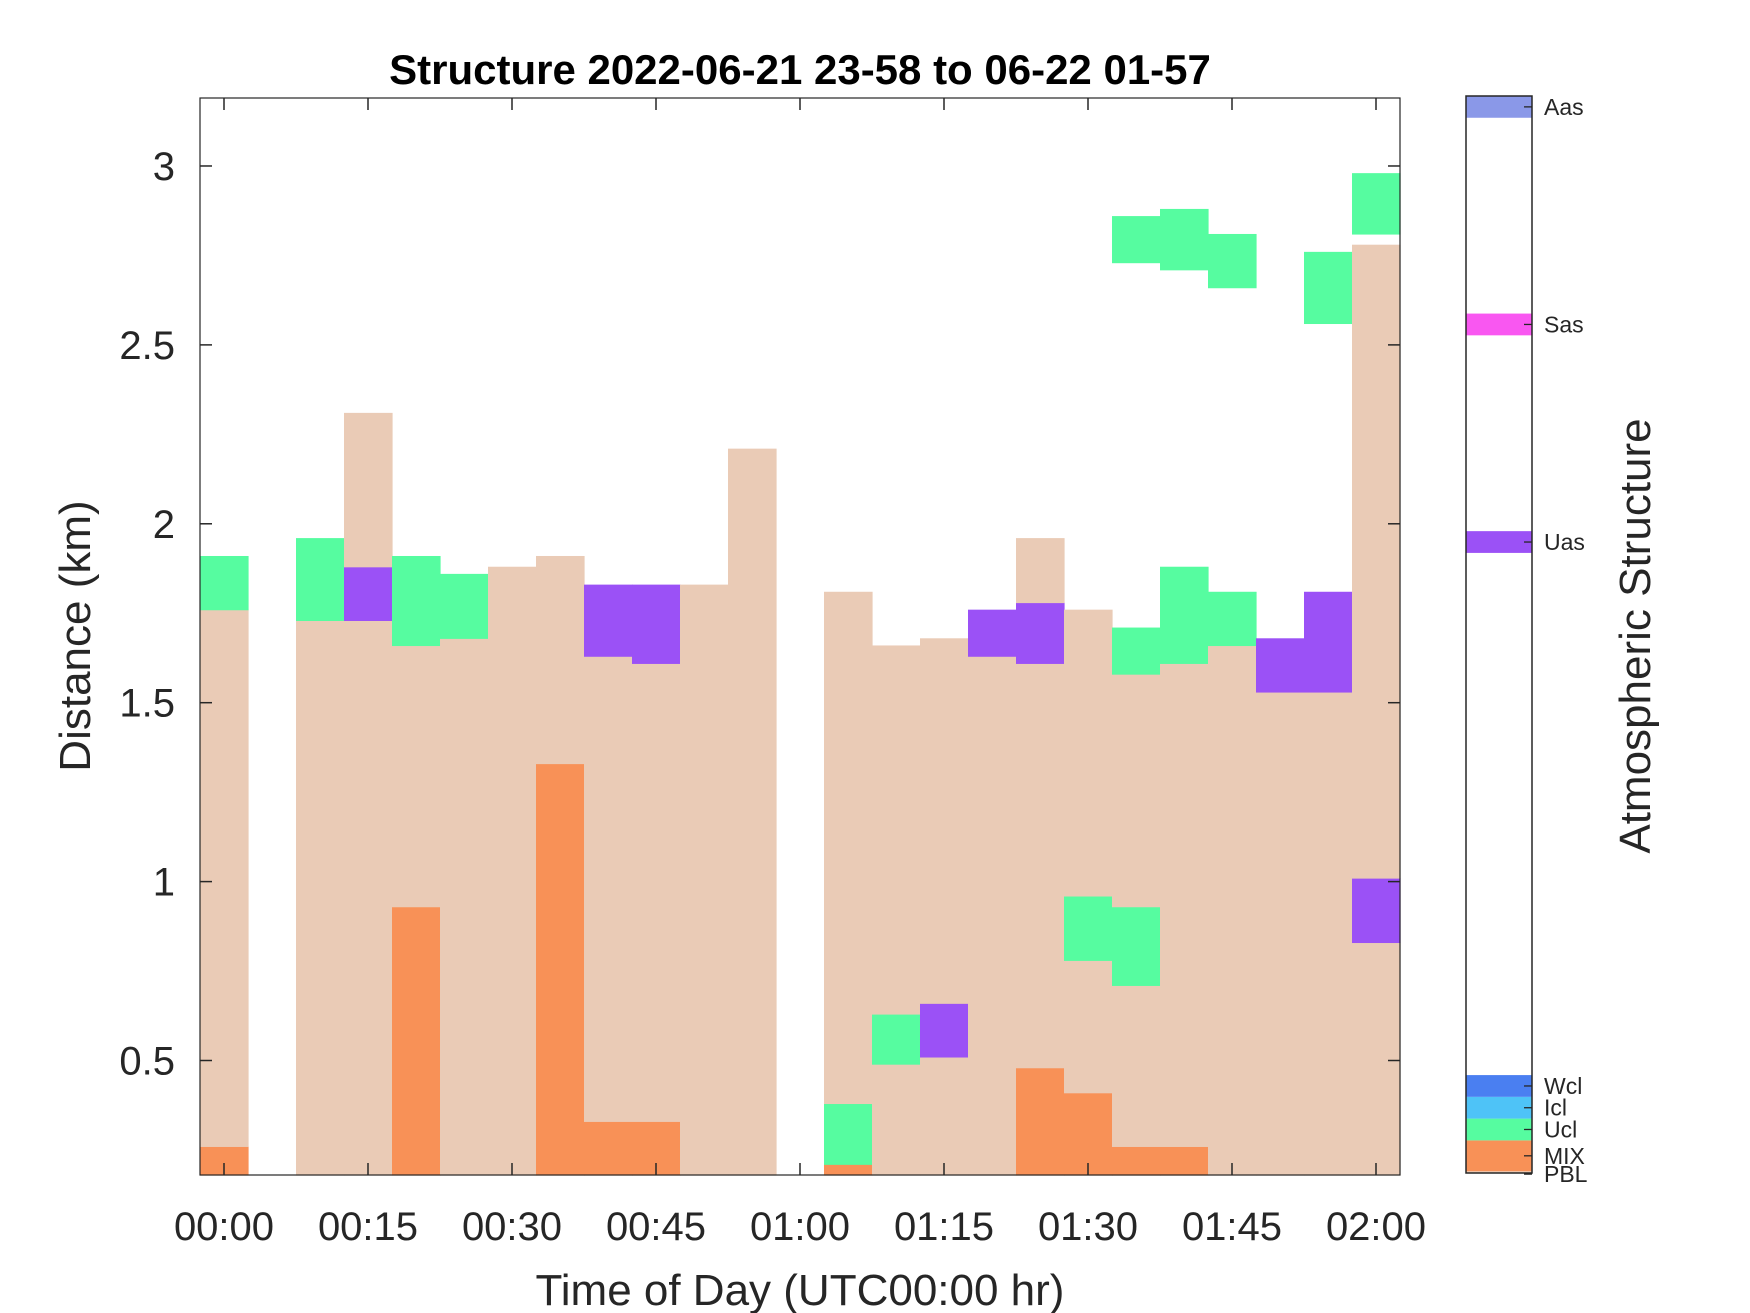 The height and width of the screenshot is (1313, 1750). I want to click on x-tick-label: 02:00, so click(1376, 1227).